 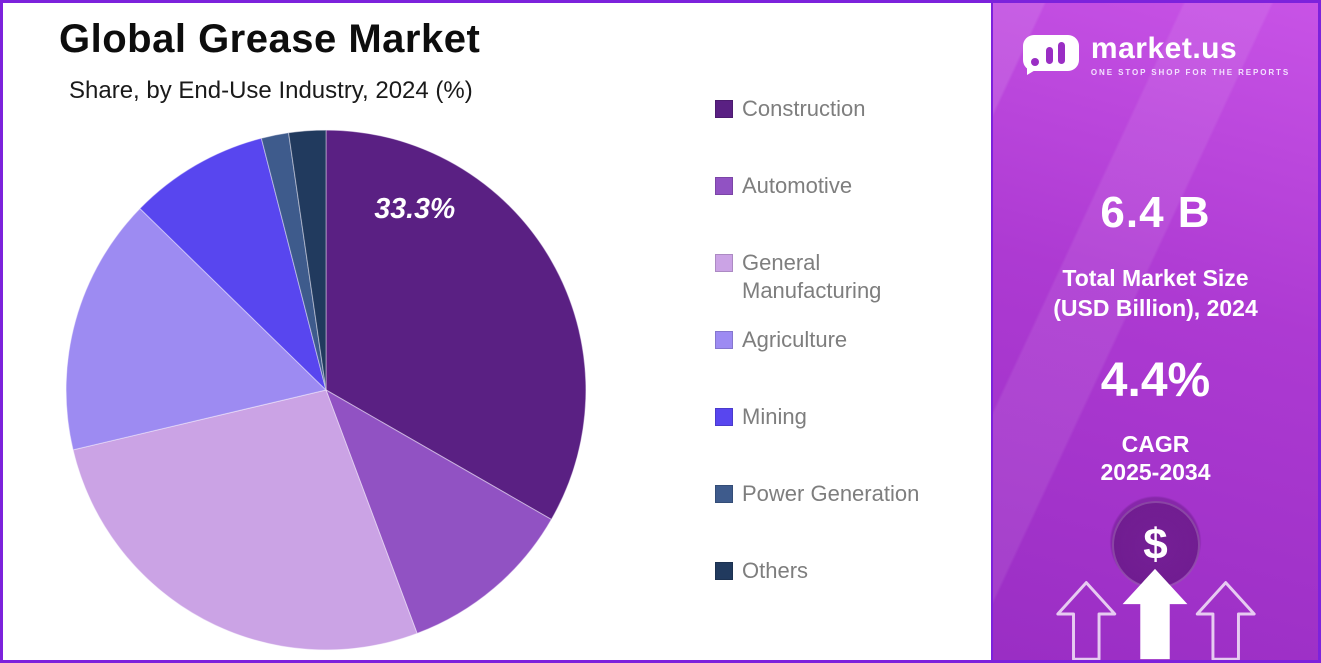 What do you see at coordinates (774, 416) in the screenshot?
I see `legend-label: Mining` at bounding box center [774, 416].